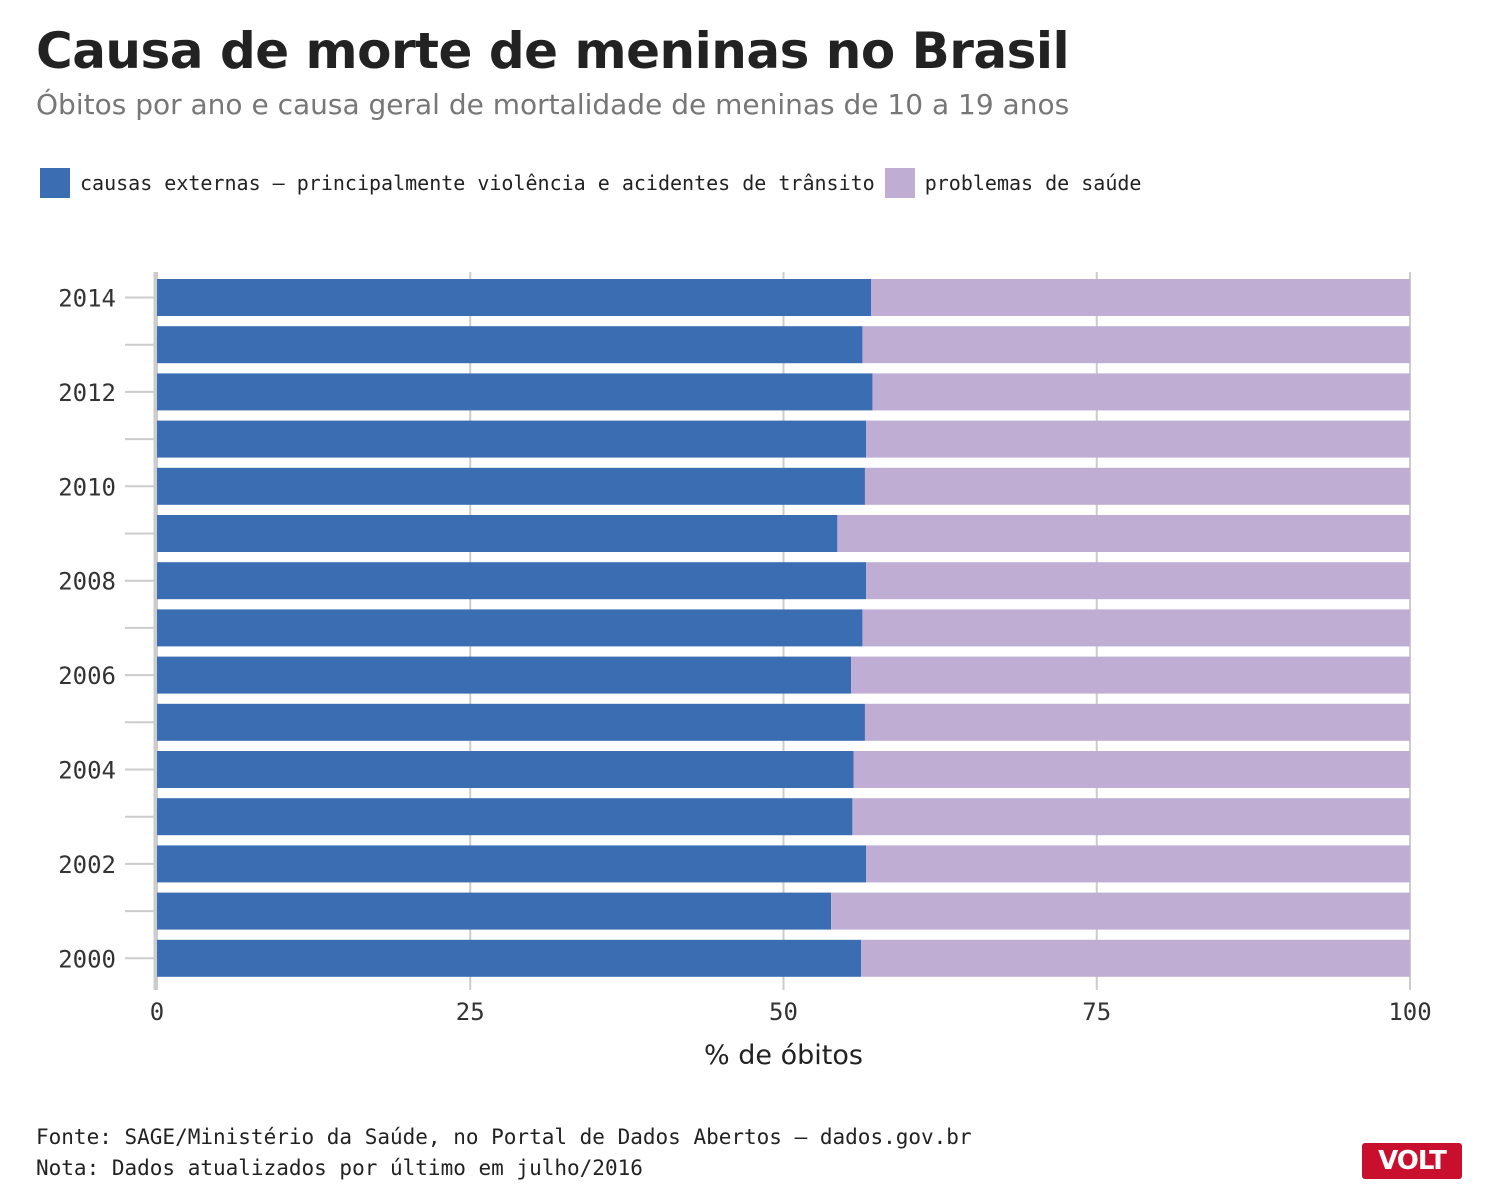 This screenshot has height=1200, width=1490. Describe the element at coordinates (505, 769) in the screenshot. I see `bar-external-2004` at that location.